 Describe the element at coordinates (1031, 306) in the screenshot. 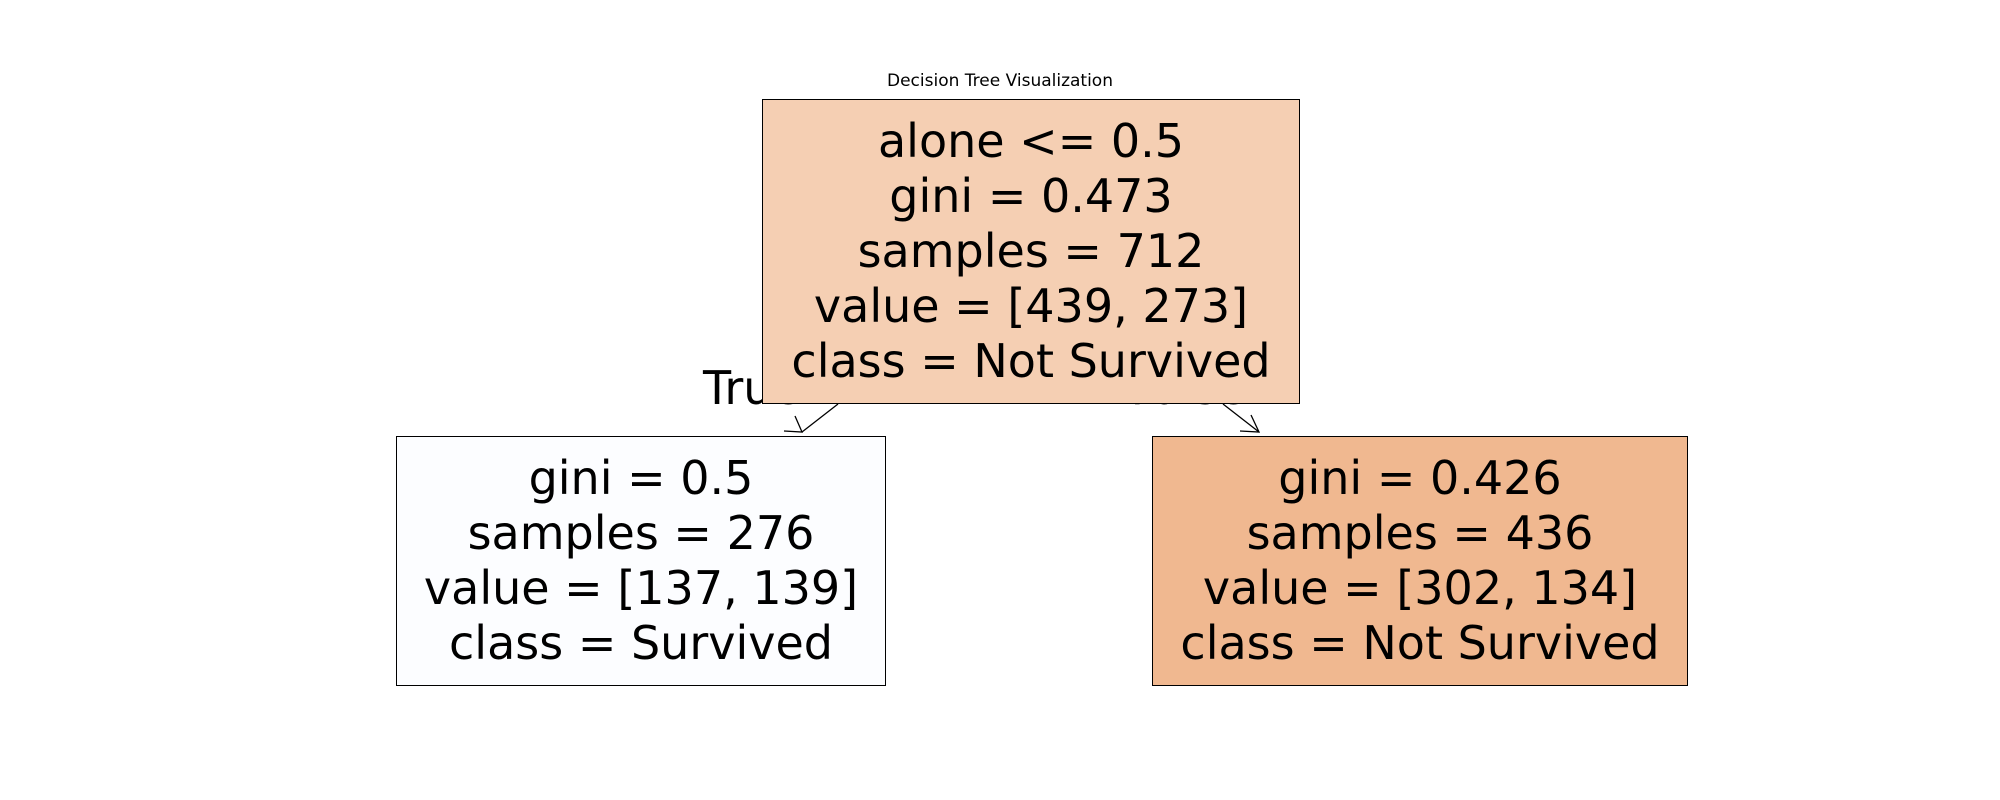

I see `node-value: value = [439, 273]` at that location.